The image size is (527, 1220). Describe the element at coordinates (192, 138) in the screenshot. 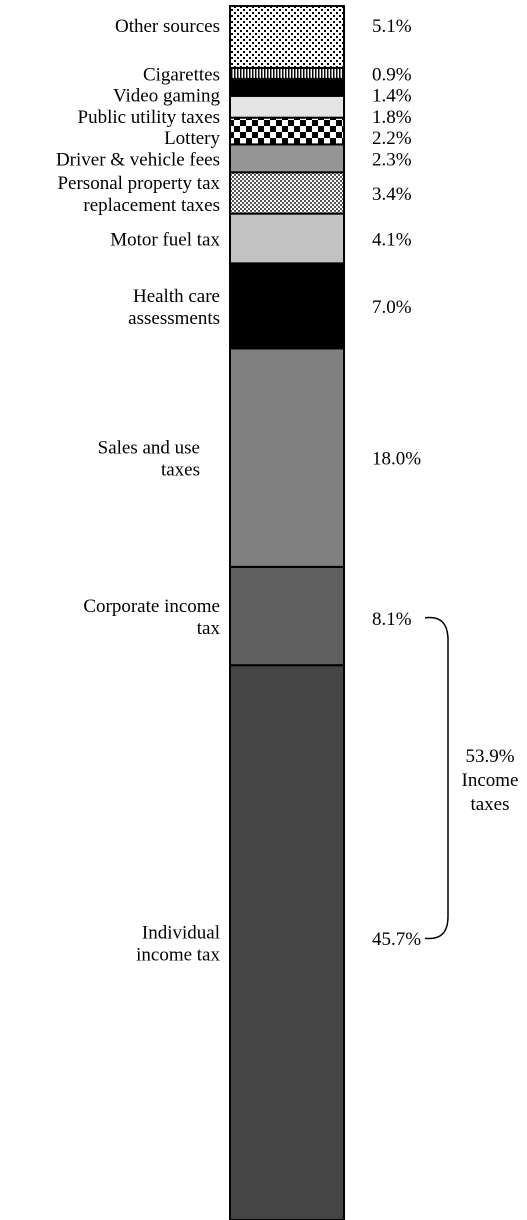

I see `category-label-lottery: Lottery` at that location.